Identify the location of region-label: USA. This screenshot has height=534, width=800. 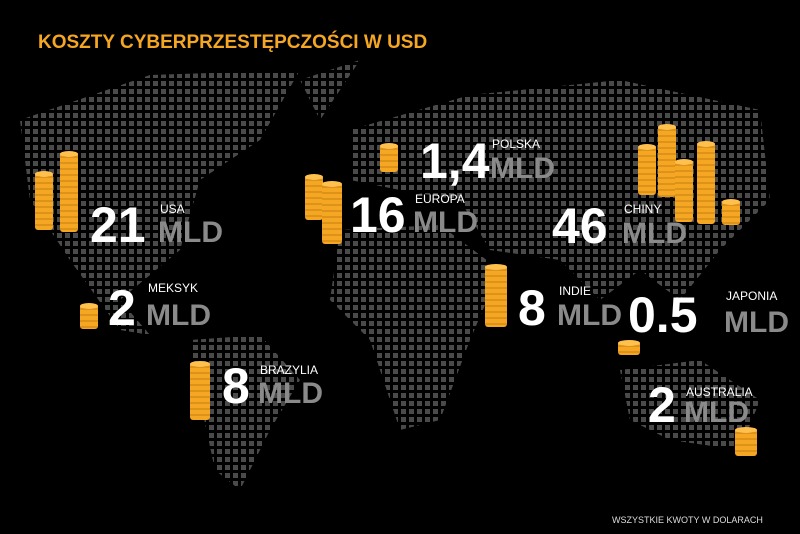
(172, 209).